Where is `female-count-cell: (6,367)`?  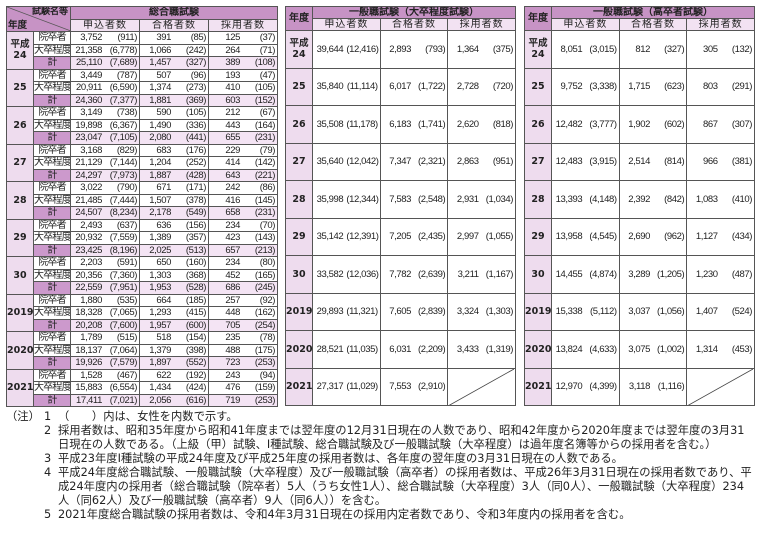 female-count-cell: (6,367) is located at coordinates (122, 125).